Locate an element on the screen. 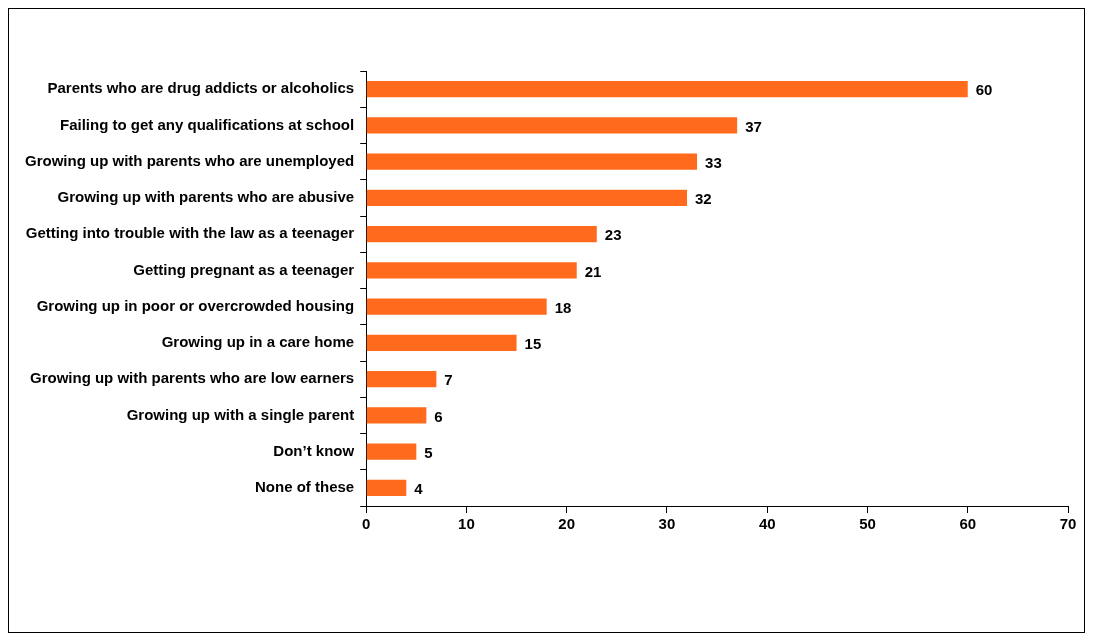  data-label: 60 is located at coordinates (984, 90).